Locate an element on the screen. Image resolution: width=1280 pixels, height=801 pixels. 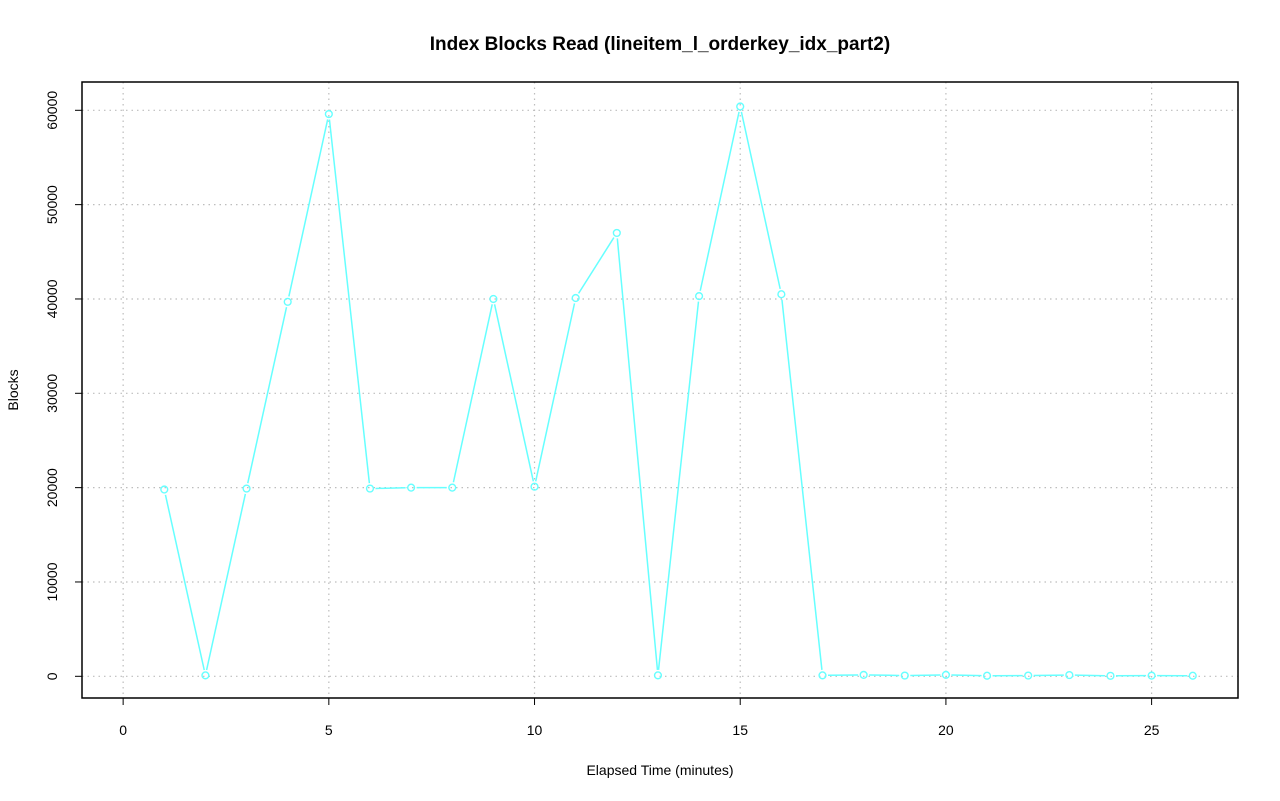
x-tick-label: 15 is located at coordinates (740, 730).